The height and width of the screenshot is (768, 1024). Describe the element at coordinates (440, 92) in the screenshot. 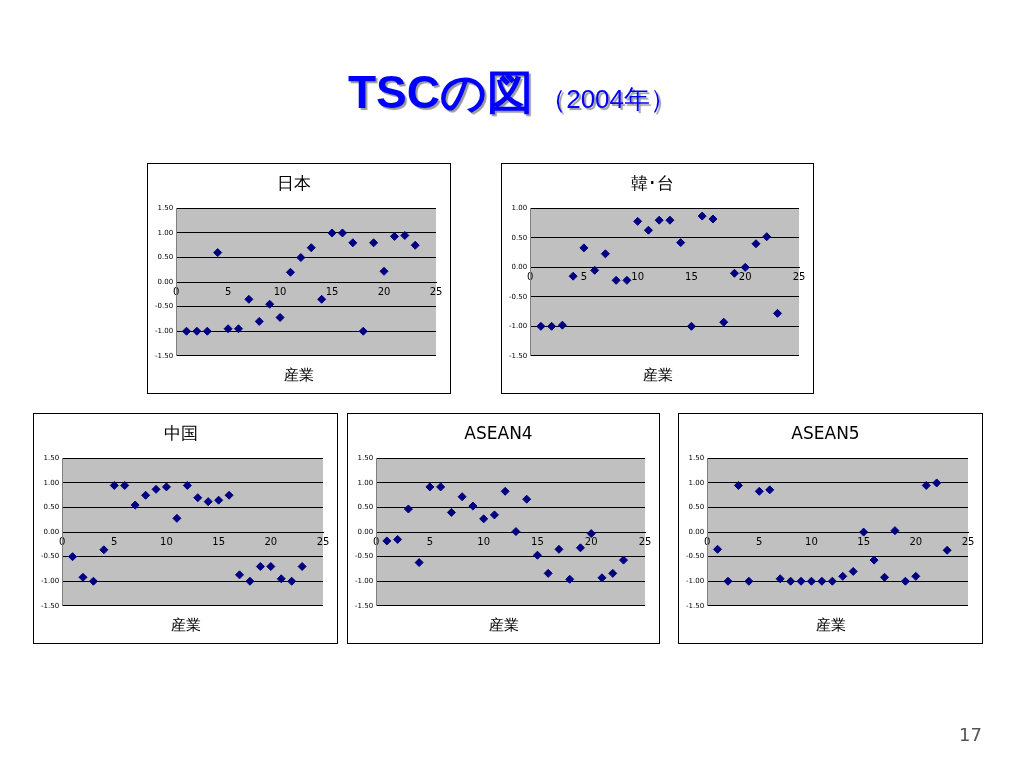

I see `text: TSCの図` at that location.